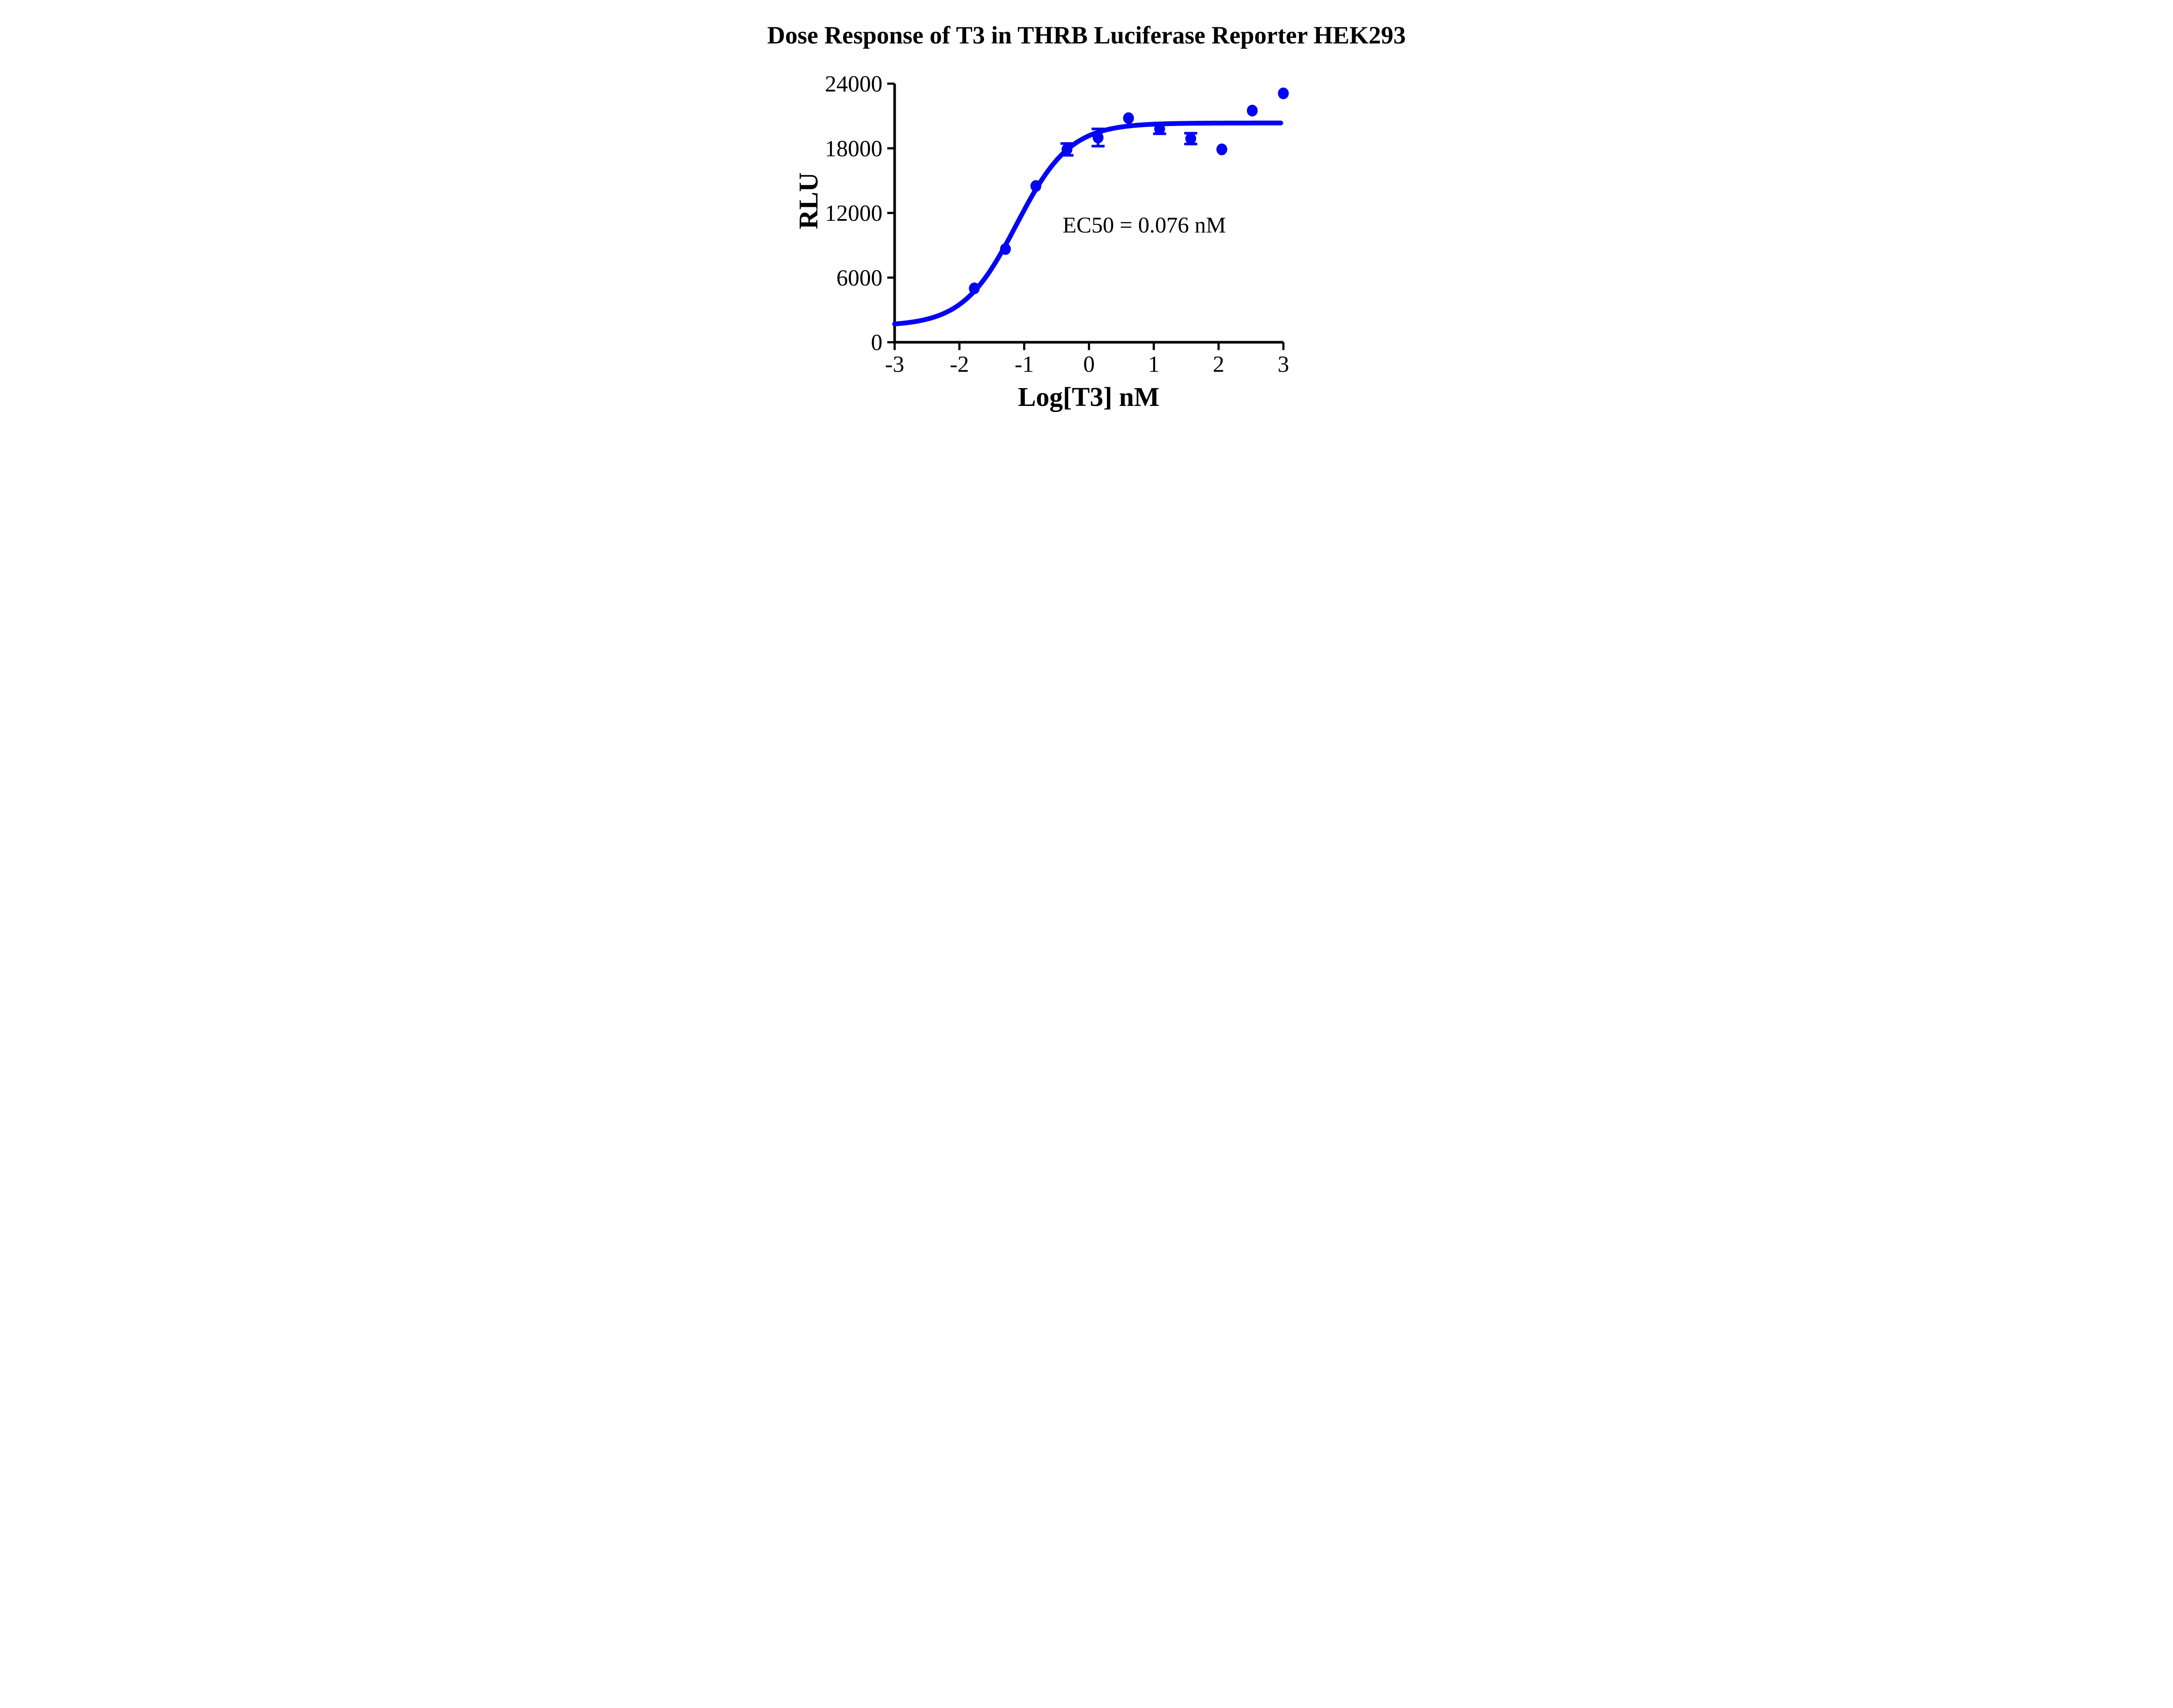  I want to click on ec50-annotation: EC50 = 0.076 nM, so click(1144, 225).